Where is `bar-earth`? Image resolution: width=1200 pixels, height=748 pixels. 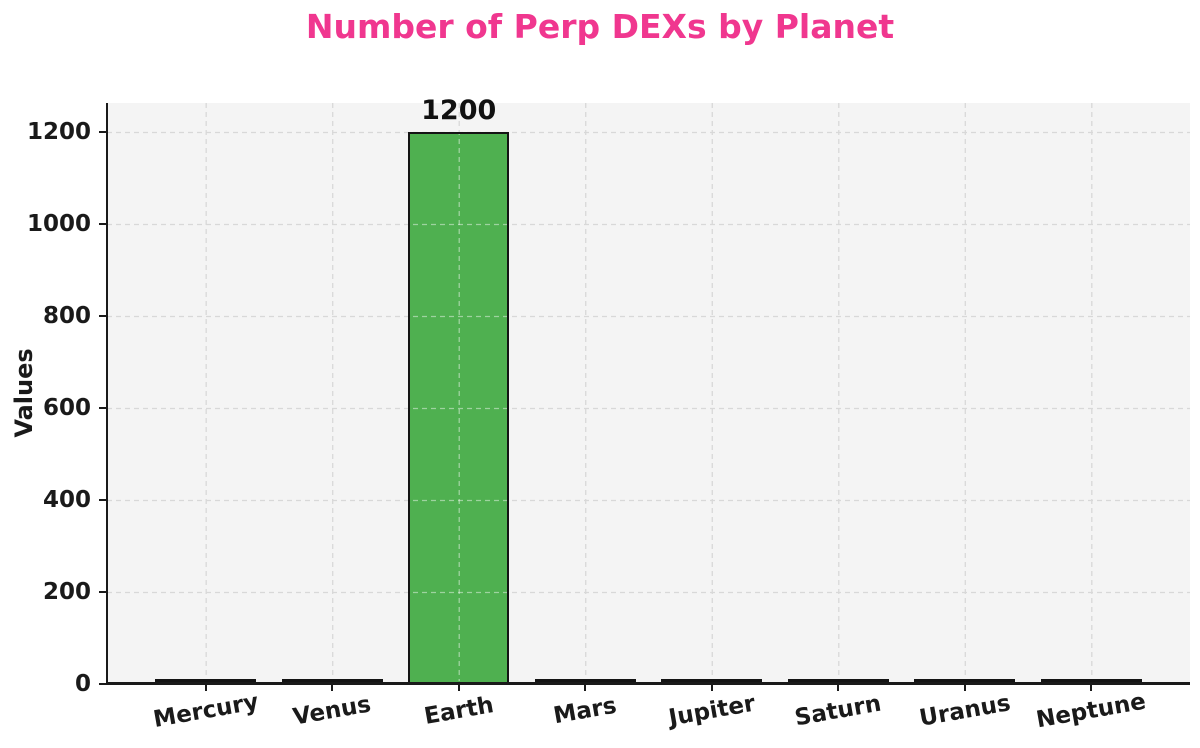 bar-earth is located at coordinates (459, 407).